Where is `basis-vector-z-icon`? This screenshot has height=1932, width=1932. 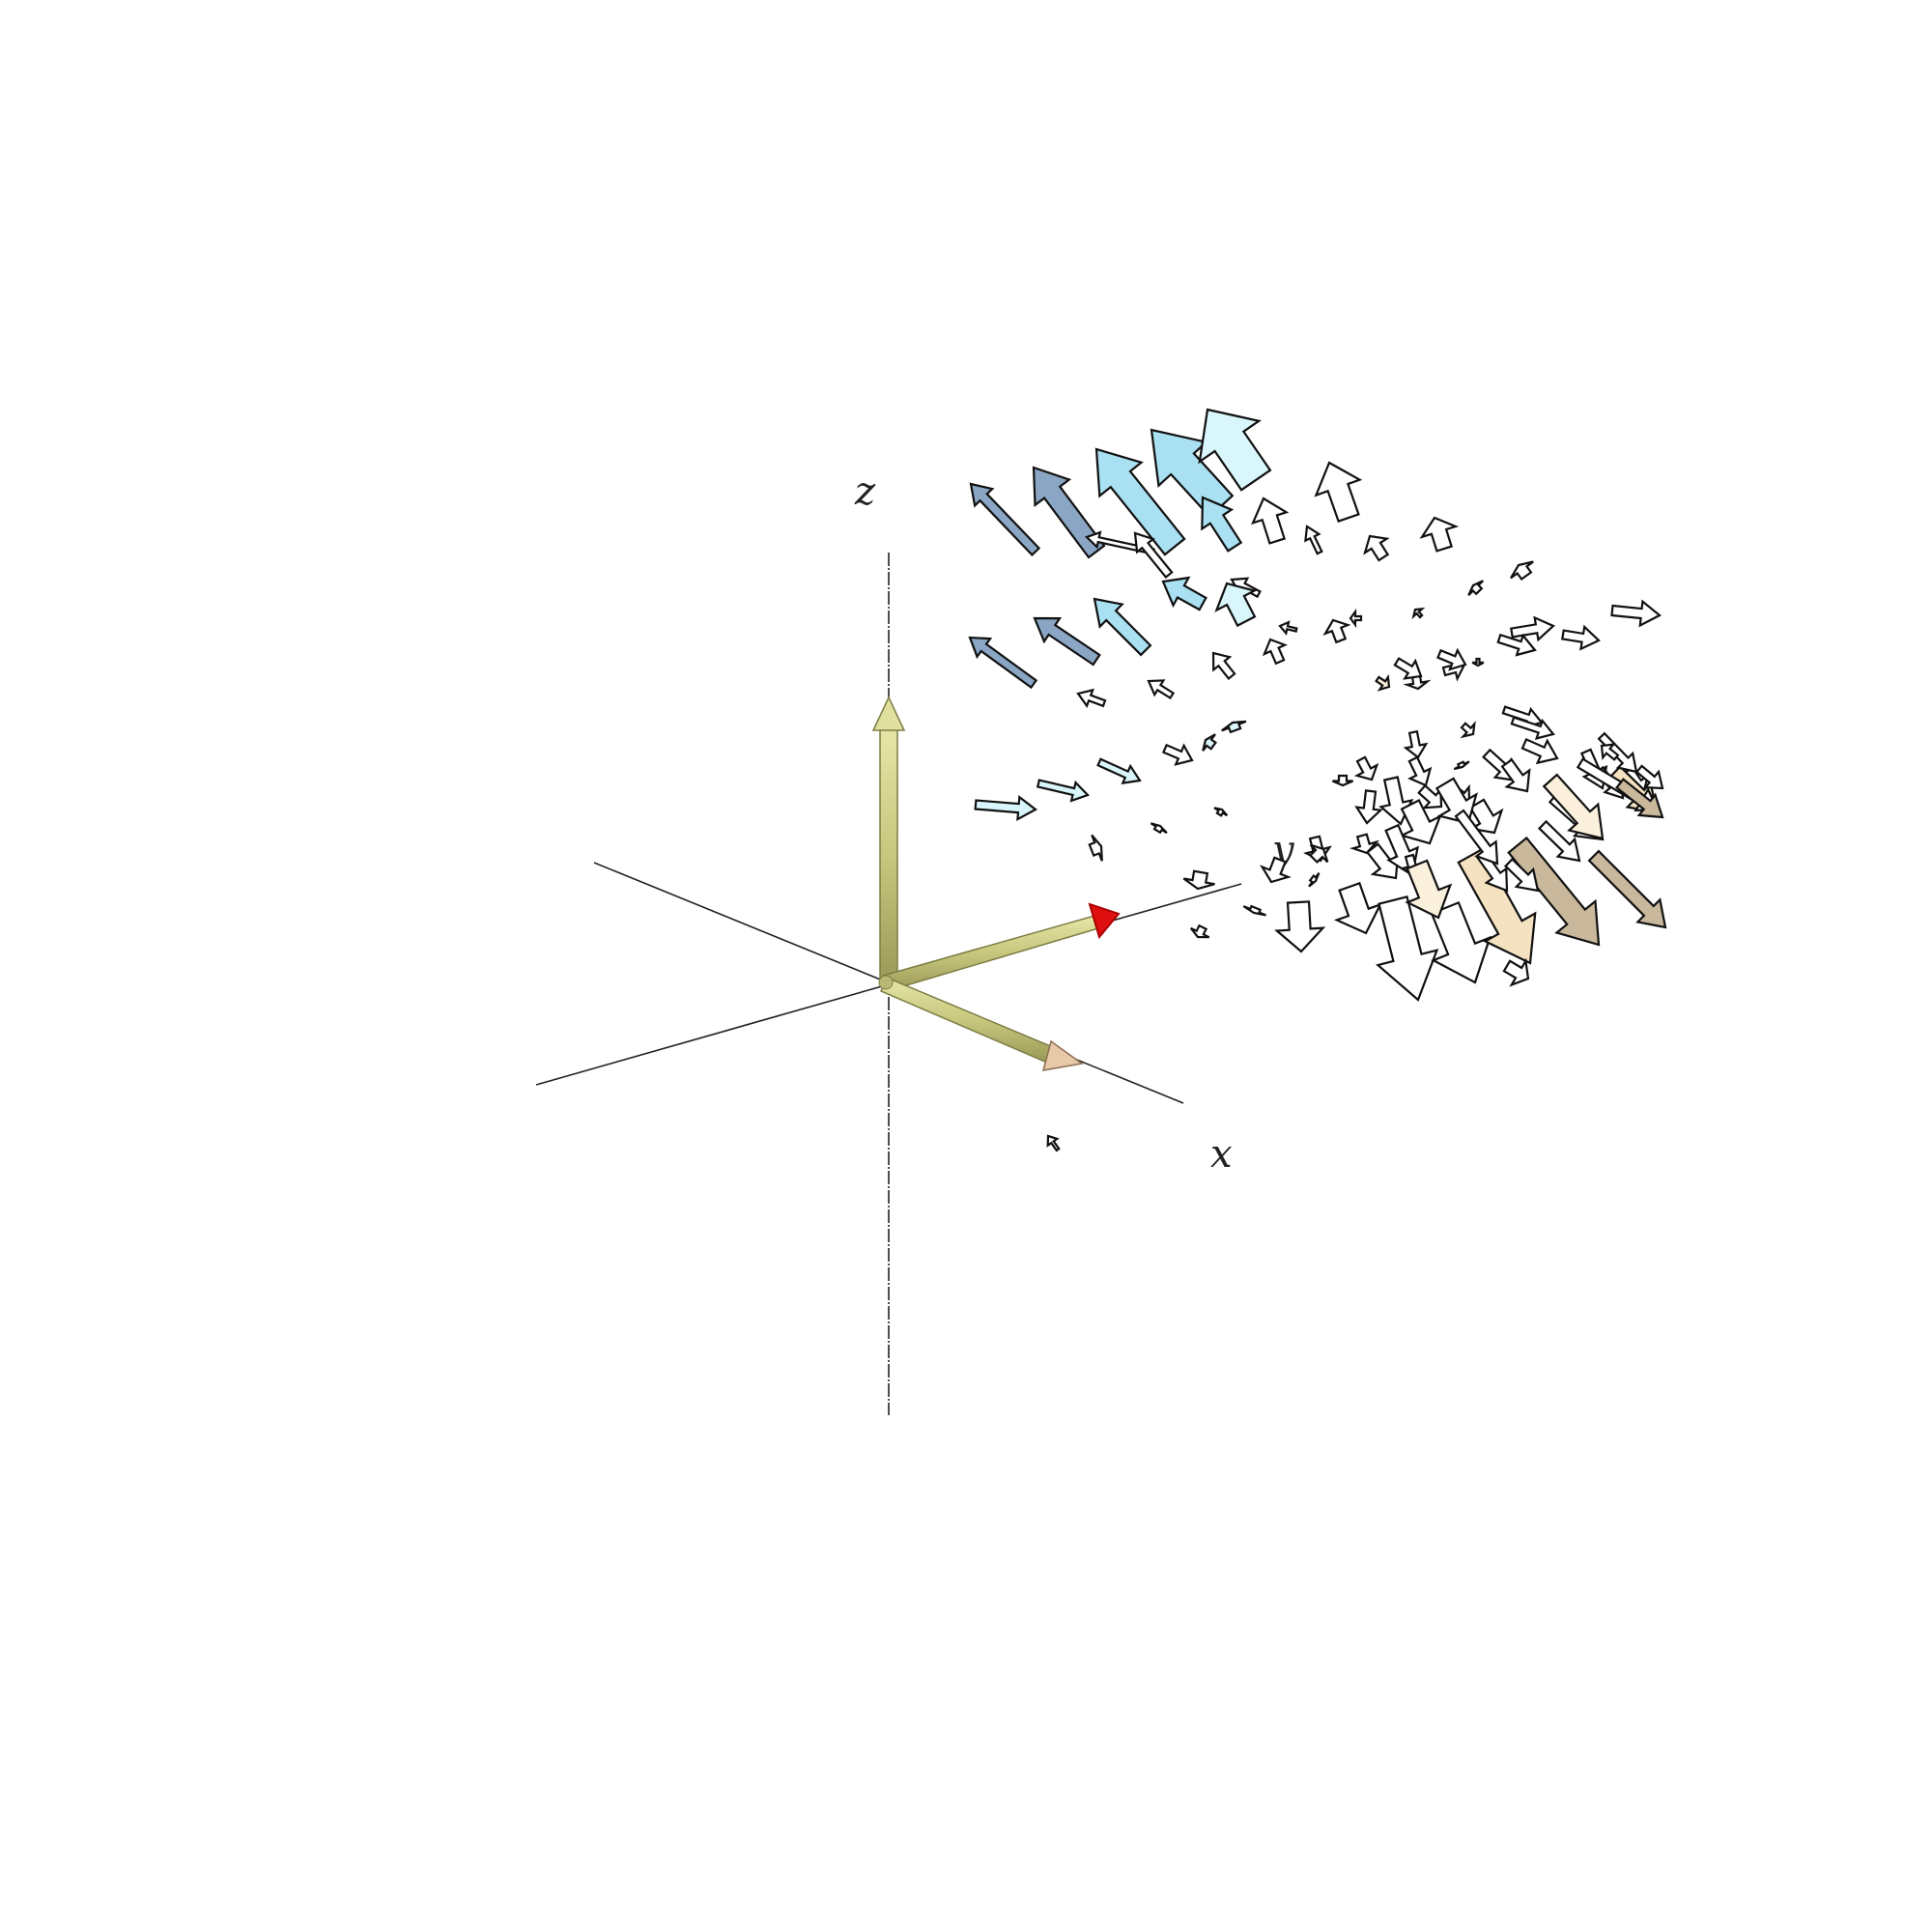
basis-vector-z-icon is located at coordinates (888, 840).